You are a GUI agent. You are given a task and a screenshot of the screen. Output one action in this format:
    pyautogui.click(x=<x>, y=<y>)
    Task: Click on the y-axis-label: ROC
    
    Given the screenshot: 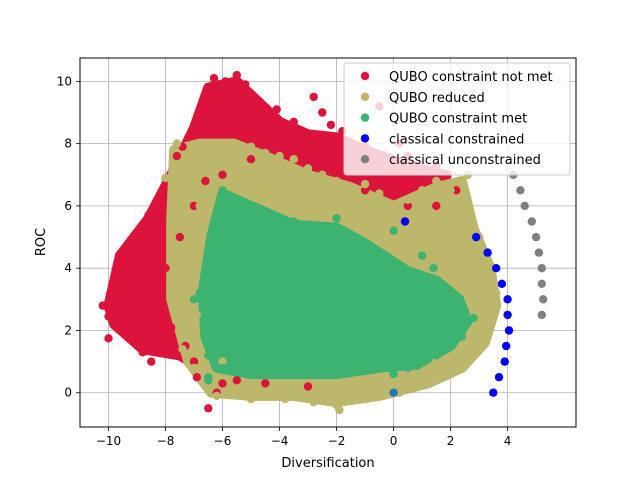 What is the action you would take?
    pyautogui.click(x=41, y=242)
    